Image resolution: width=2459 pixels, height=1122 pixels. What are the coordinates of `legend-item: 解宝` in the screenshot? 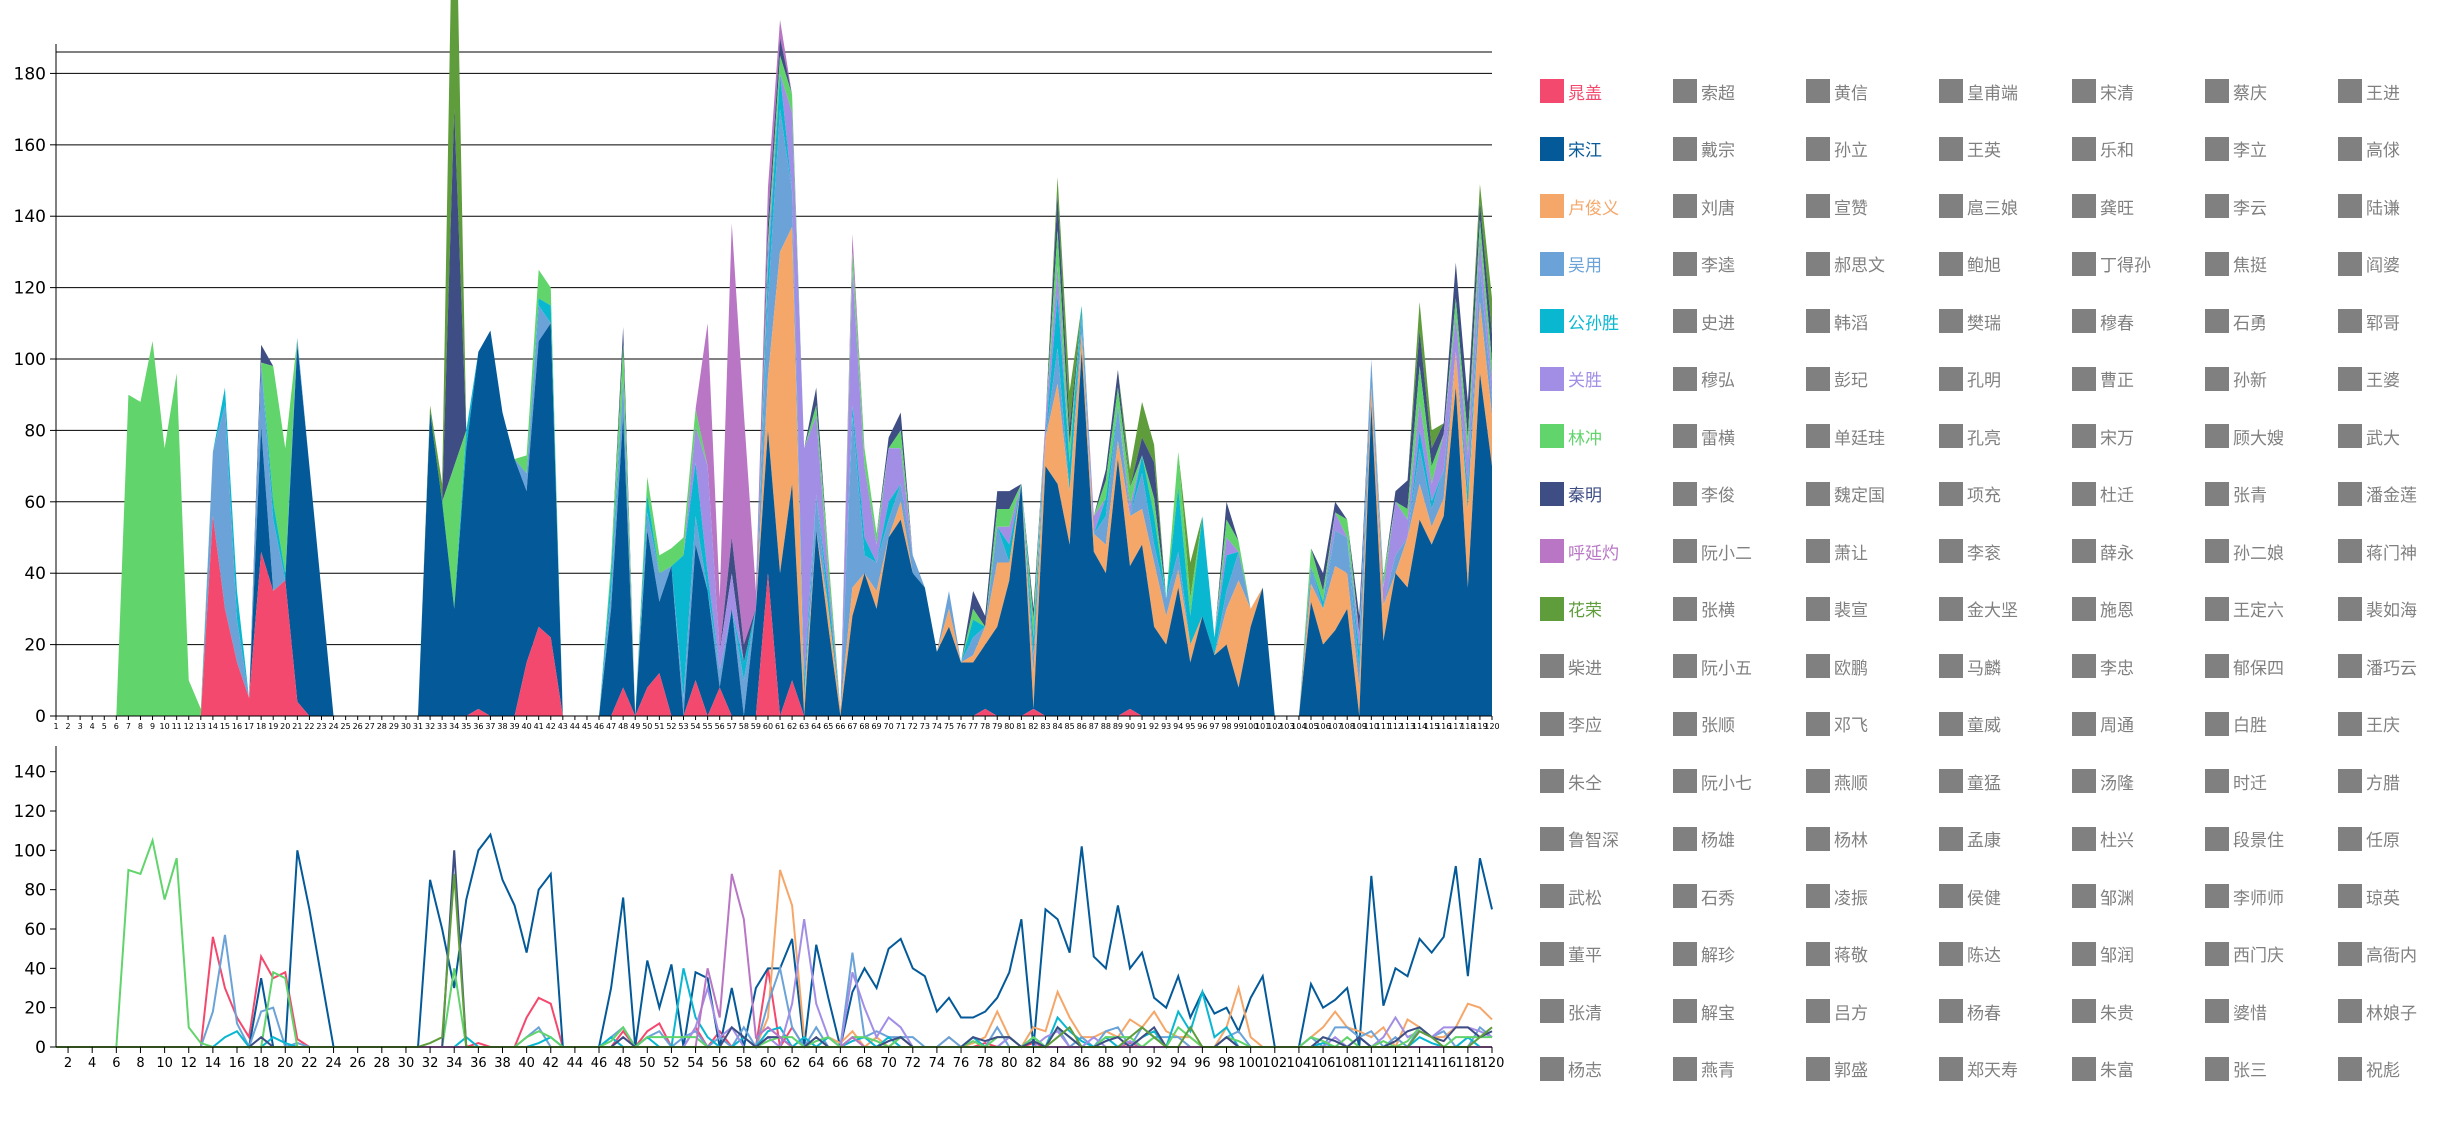 It's located at (1739, 1011).